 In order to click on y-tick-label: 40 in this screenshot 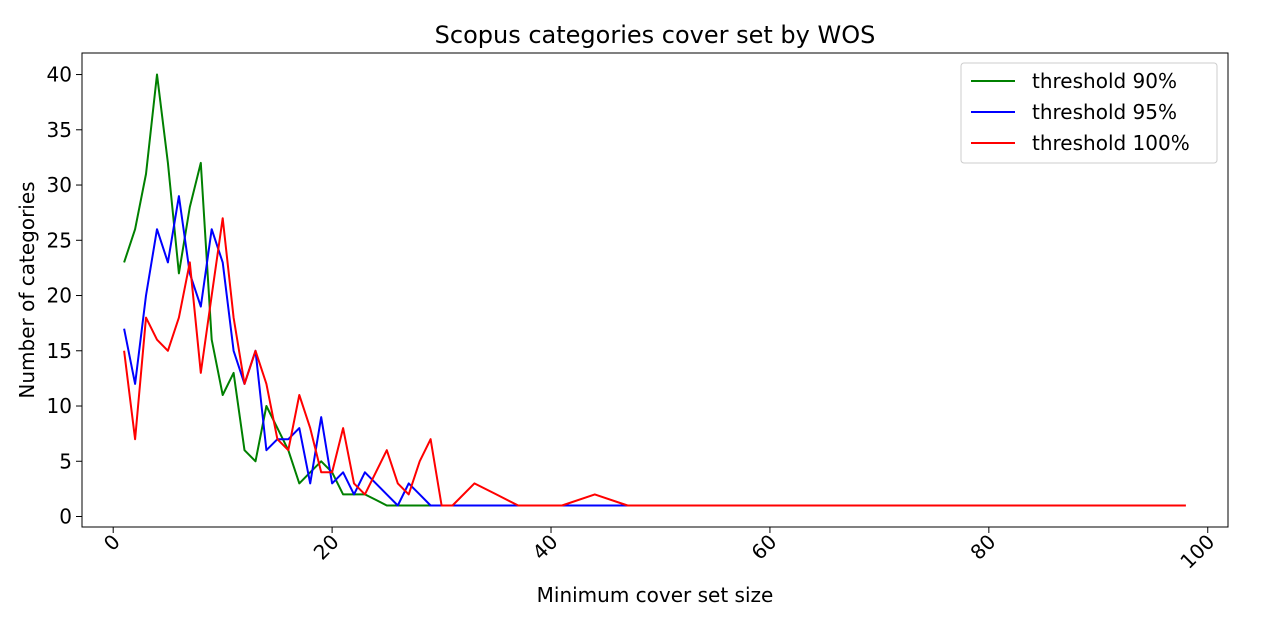, I will do `click(59, 75)`.